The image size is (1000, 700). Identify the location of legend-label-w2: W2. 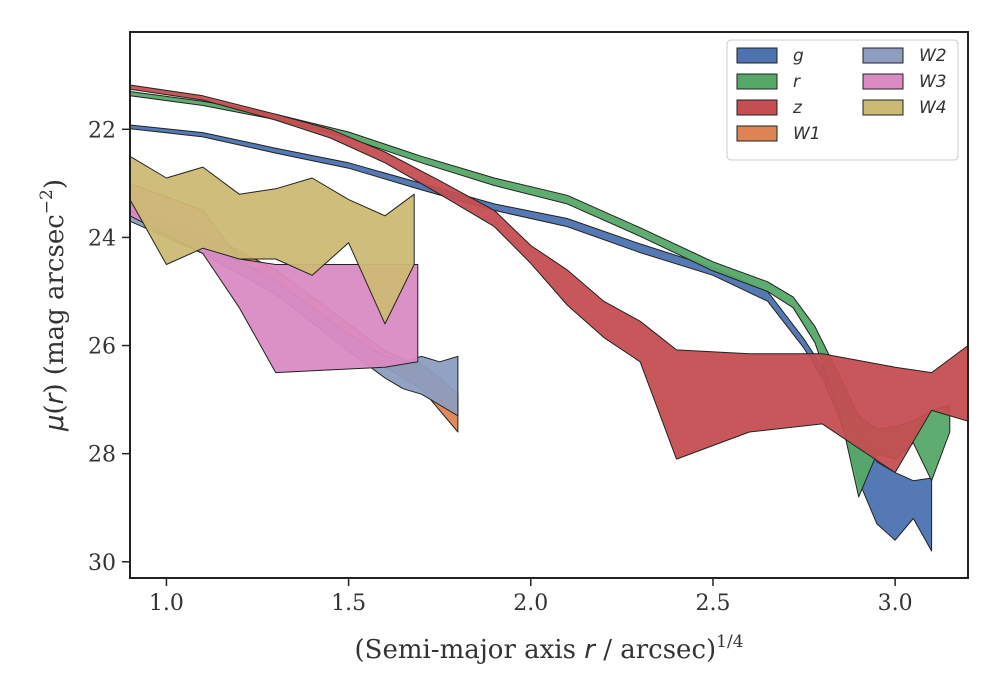
(933, 56).